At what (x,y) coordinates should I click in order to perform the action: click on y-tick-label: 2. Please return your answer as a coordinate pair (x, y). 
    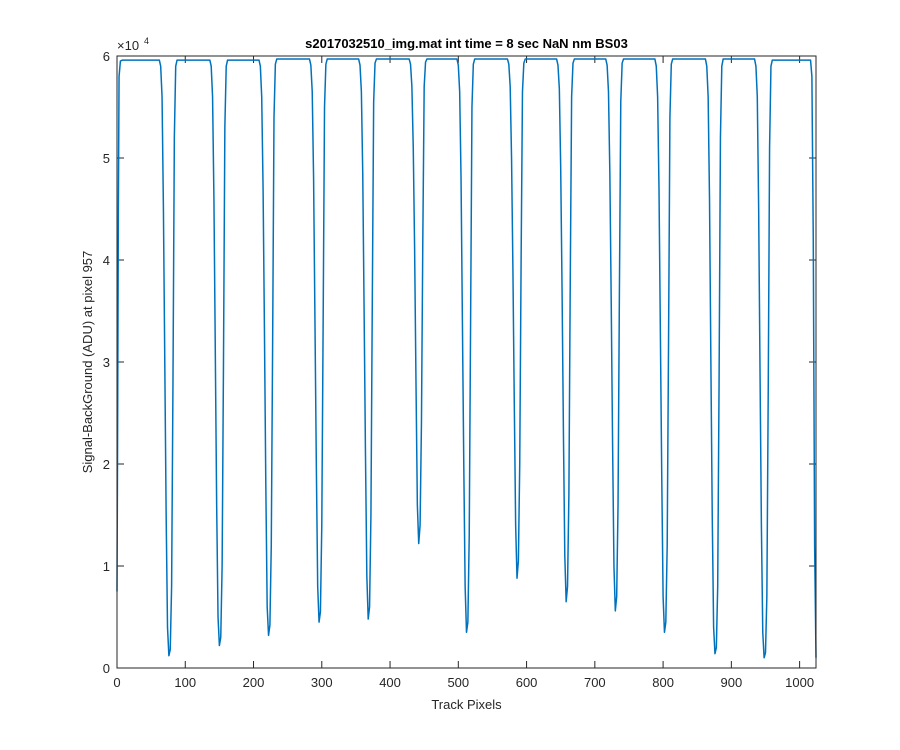
    Looking at the image, I should click on (106, 464).